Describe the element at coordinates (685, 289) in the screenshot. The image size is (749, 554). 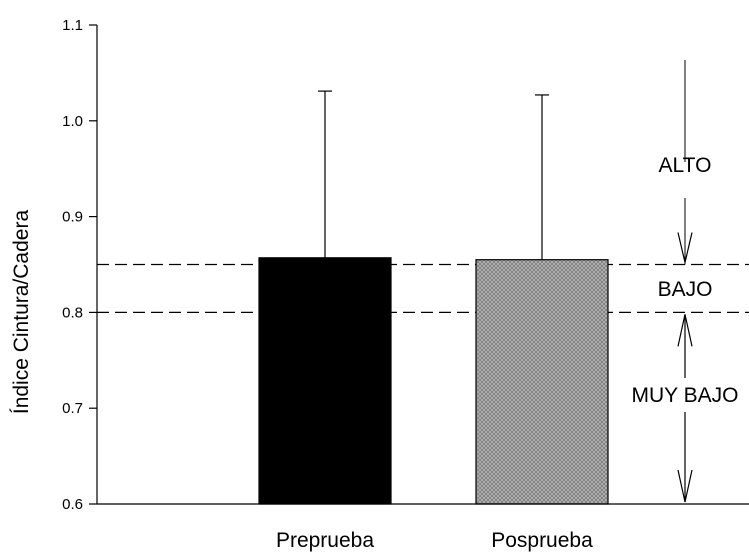
I see `zone-label-bajo: BAJO` at that location.